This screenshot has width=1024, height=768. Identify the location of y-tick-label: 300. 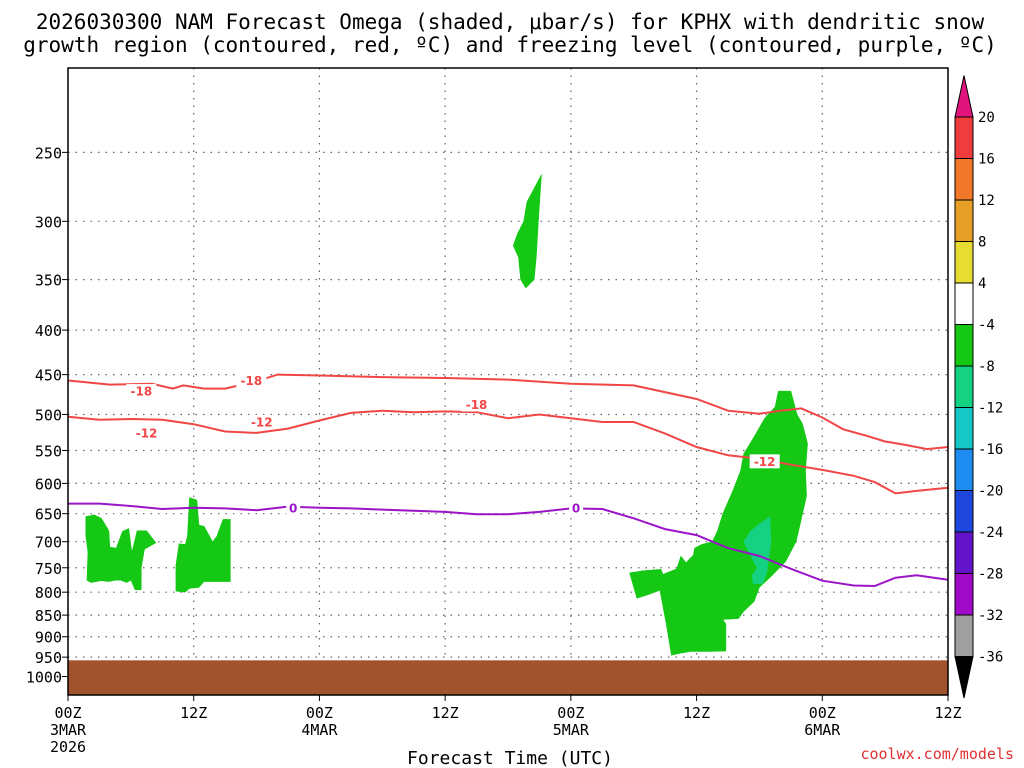
(48, 222).